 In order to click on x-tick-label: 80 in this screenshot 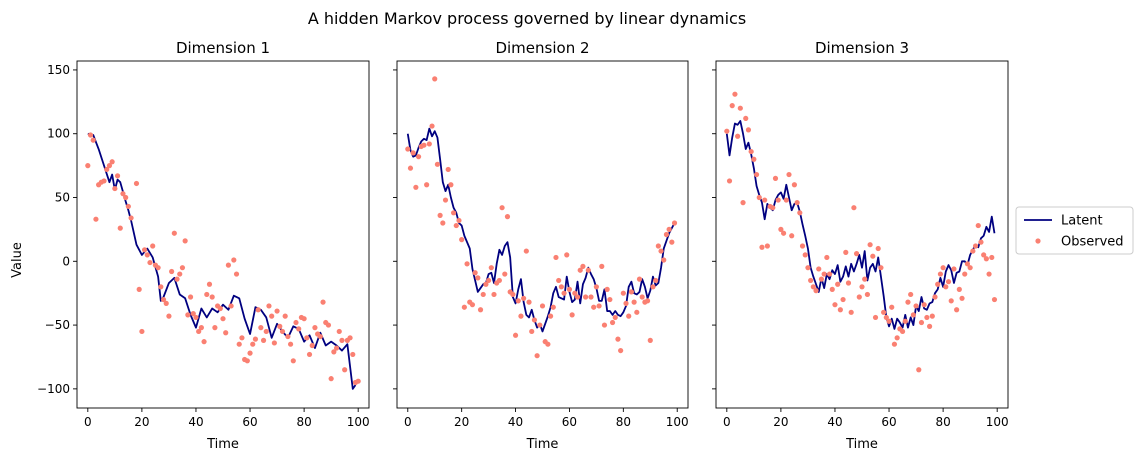, I will do `click(942, 422)`.